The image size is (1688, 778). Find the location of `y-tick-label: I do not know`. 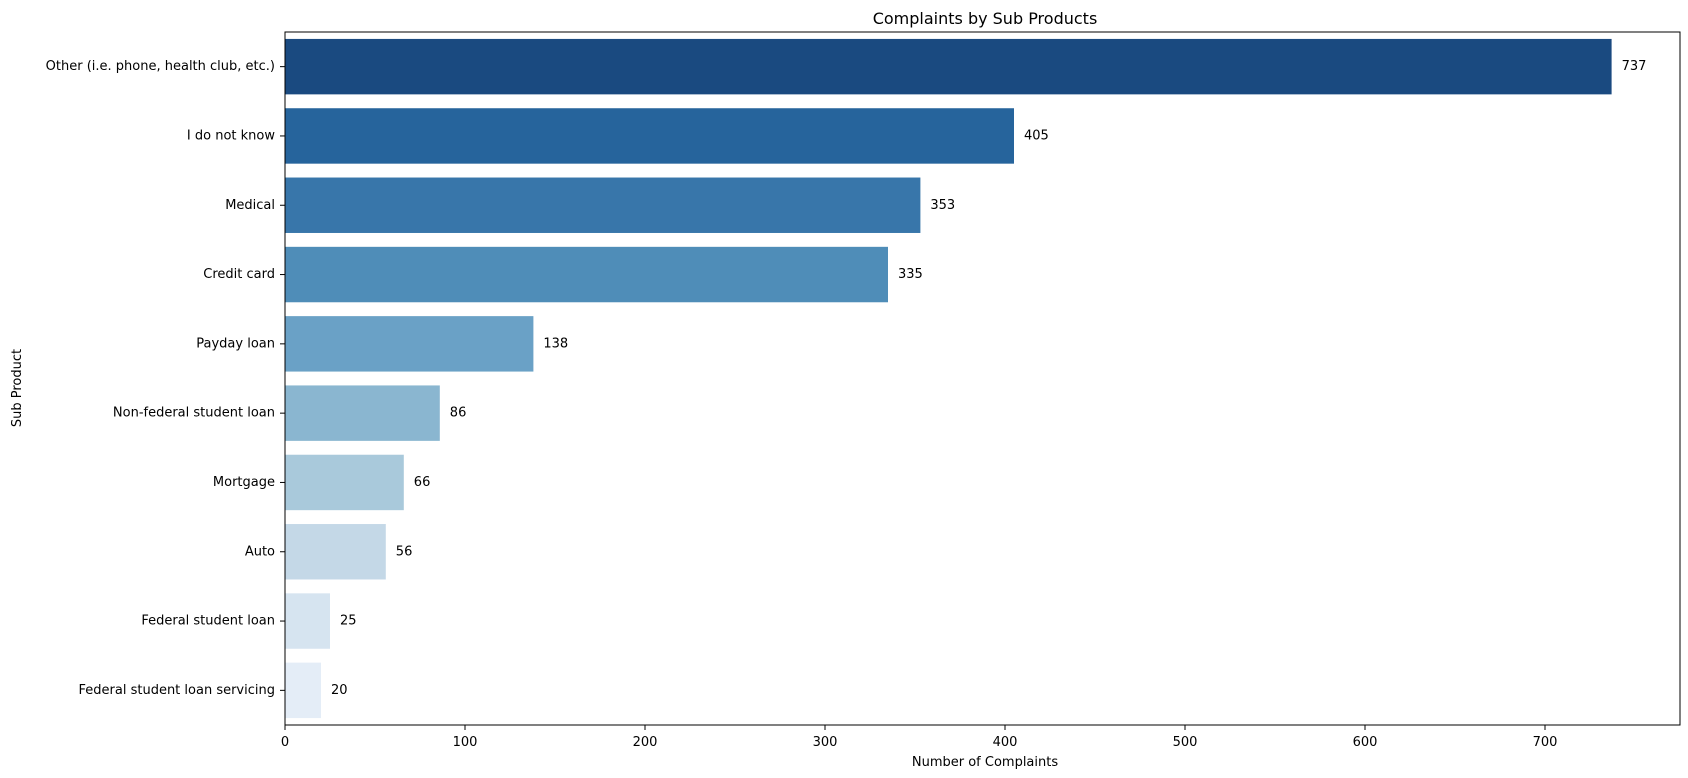

y-tick-label: I do not know is located at coordinates (231, 135).